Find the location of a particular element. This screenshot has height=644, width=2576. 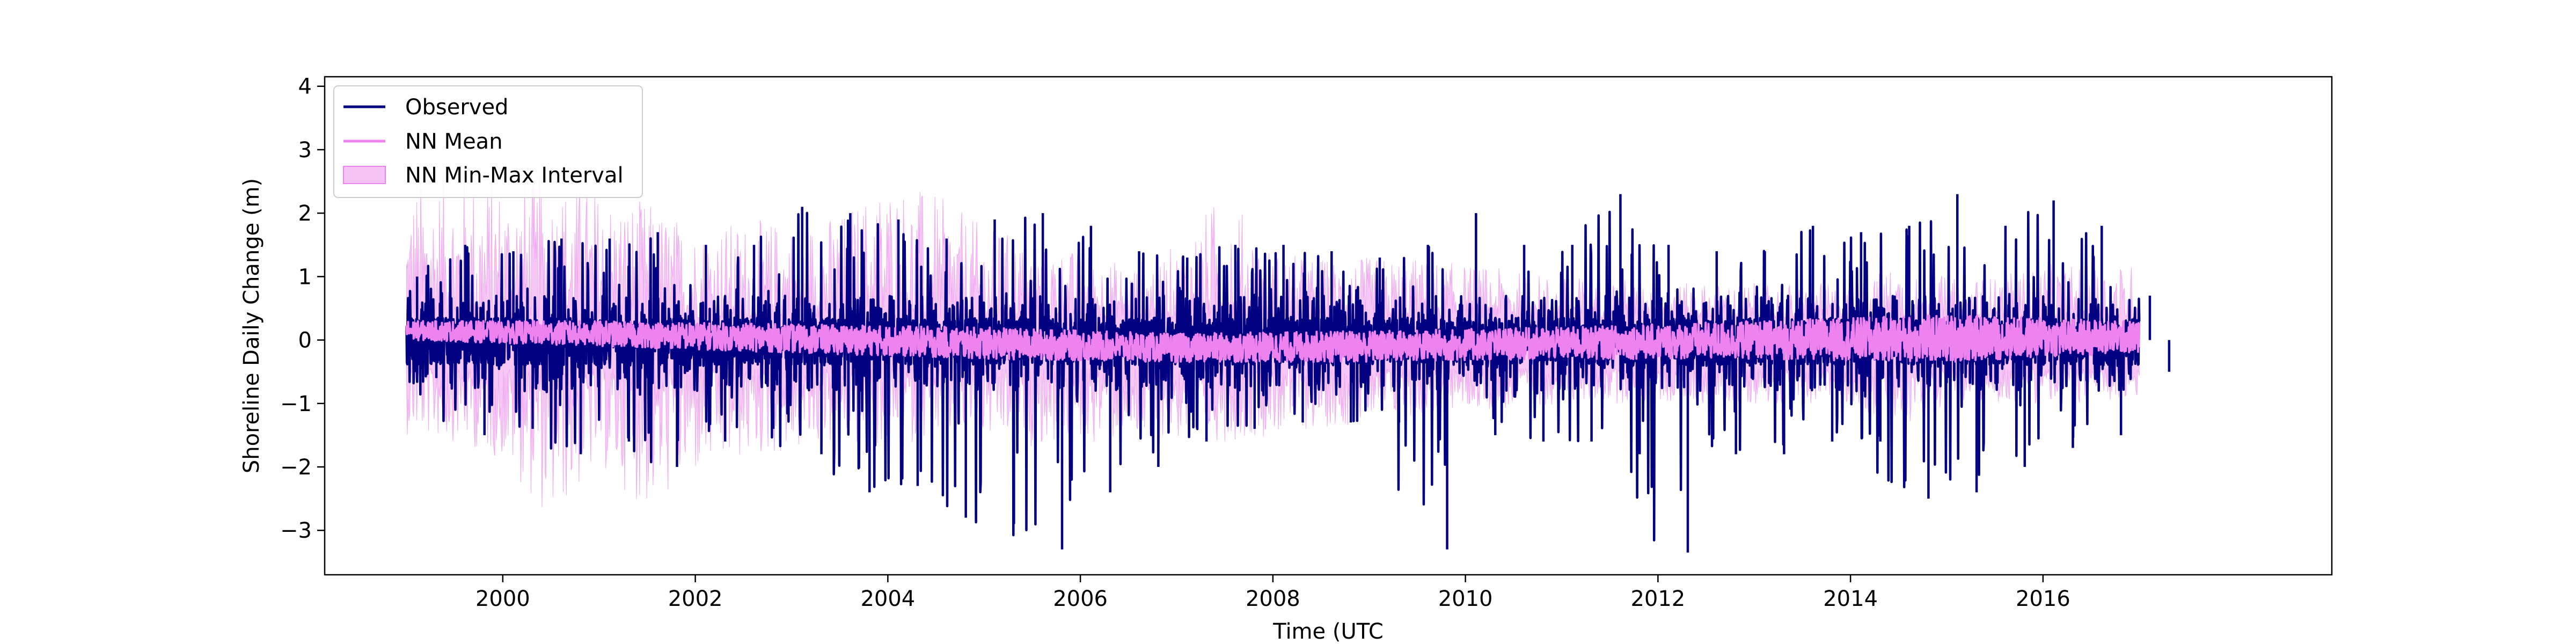

x-tick-label: 2016 is located at coordinates (2043, 599).